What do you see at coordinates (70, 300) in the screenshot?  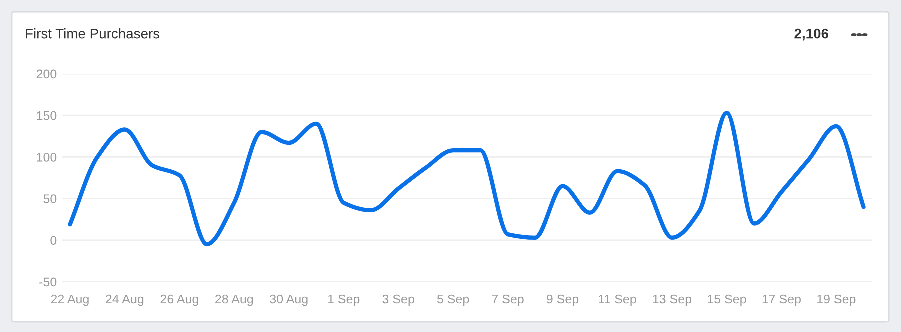 I see `x-tick-label: 22 Aug` at bounding box center [70, 300].